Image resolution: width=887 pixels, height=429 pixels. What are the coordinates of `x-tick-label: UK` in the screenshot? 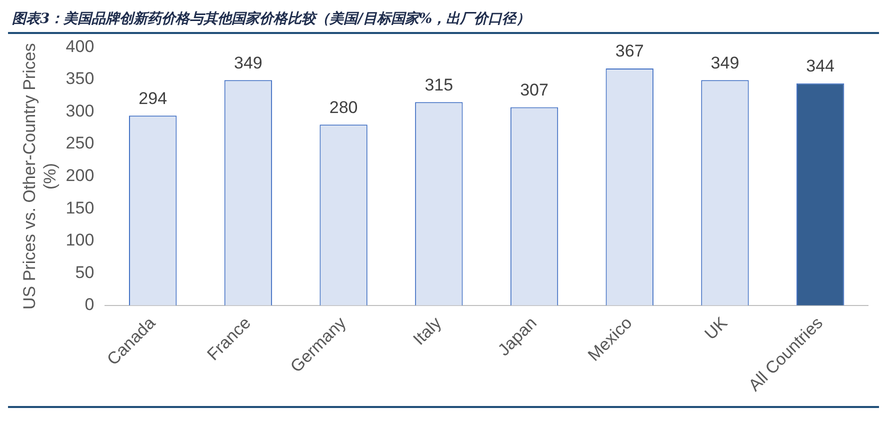 It's located at (716, 328).